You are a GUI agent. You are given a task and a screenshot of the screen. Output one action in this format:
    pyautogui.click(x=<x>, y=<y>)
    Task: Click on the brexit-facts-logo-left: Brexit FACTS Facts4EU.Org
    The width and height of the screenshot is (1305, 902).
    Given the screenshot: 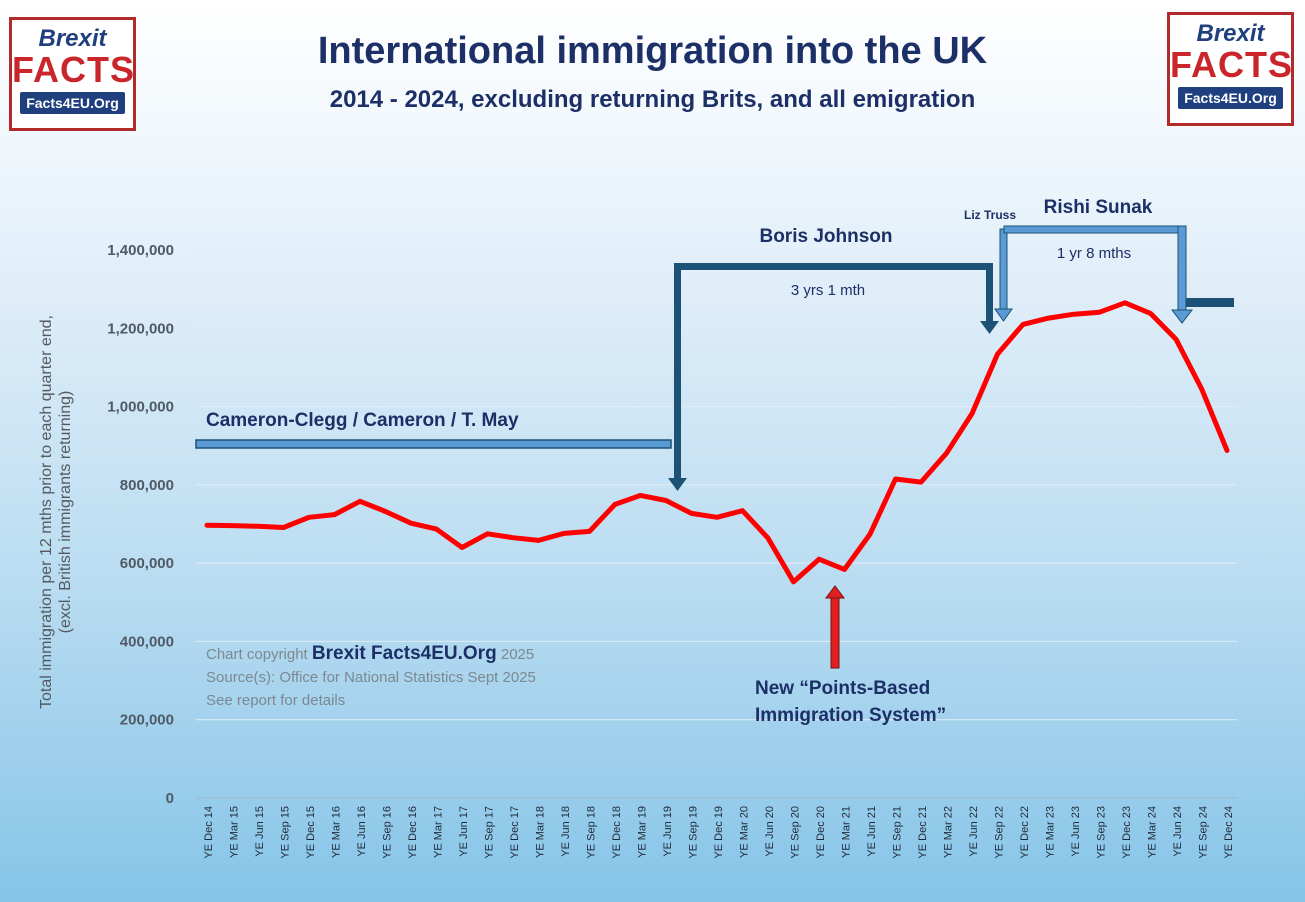 What is the action you would take?
    pyautogui.click(x=72, y=74)
    